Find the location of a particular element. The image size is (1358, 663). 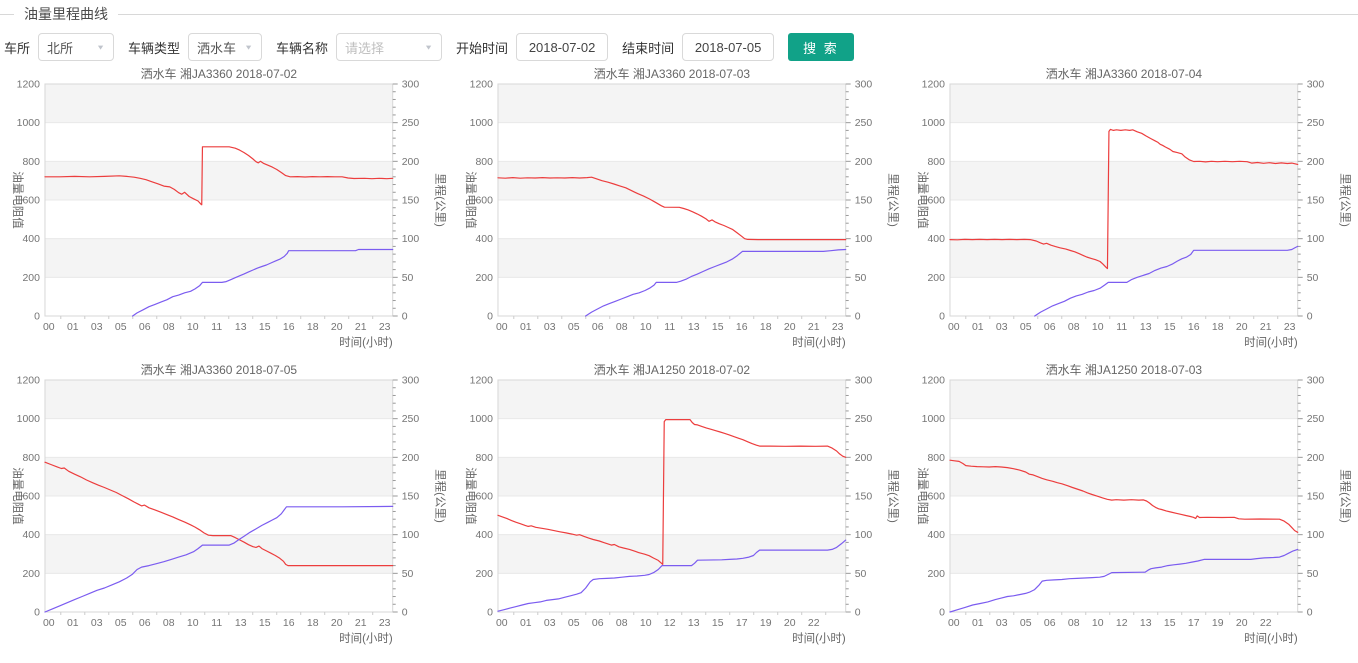

end-time-input is located at coordinates (728, 47).